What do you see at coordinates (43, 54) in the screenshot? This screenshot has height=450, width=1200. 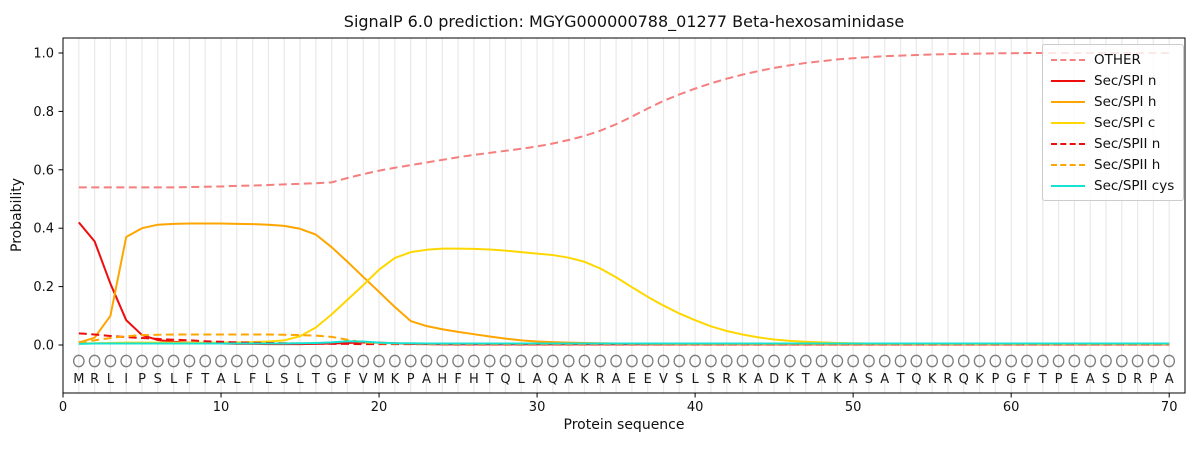 I see `y-tick-label: 1.0` at bounding box center [43, 54].